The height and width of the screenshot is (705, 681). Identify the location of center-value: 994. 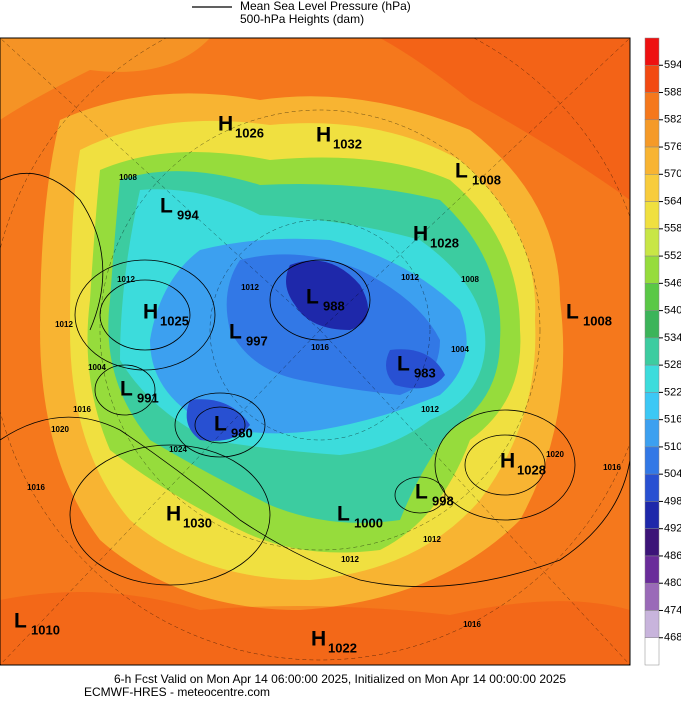
(188, 214).